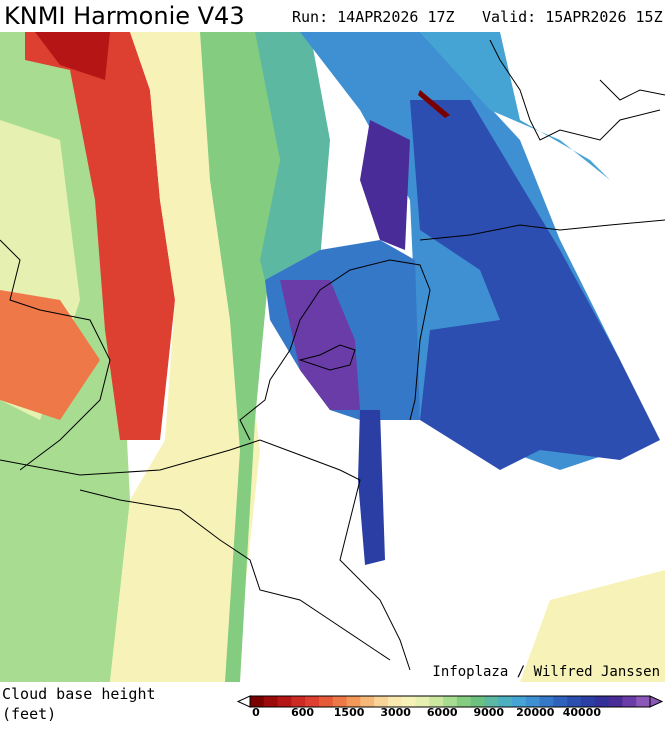  Describe the element at coordinates (79, 694) in the screenshot. I see `legend-title: Cloud base height` at that location.